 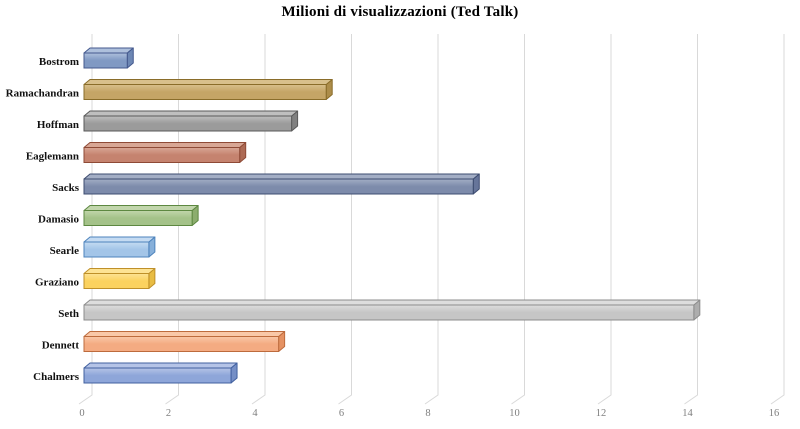 I want to click on bar-dennett, so click(x=184, y=341).